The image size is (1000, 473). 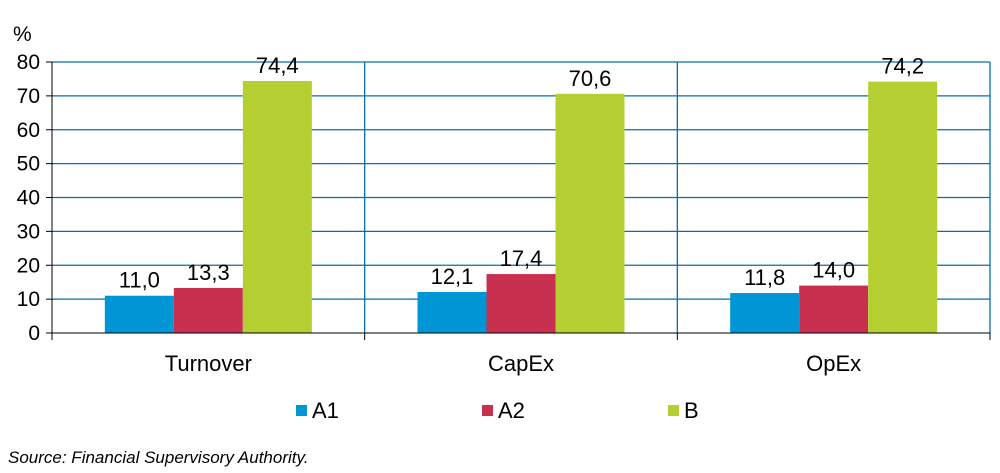 I want to click on y-tick-label: 70, so click(x=28, y=96).